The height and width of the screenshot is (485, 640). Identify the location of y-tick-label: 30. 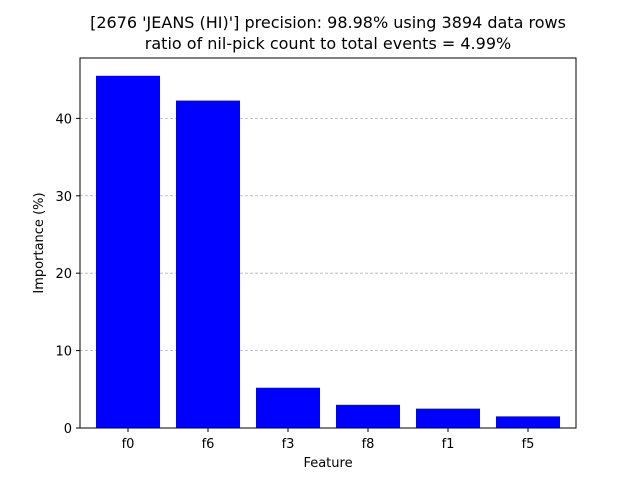
(63, 197).